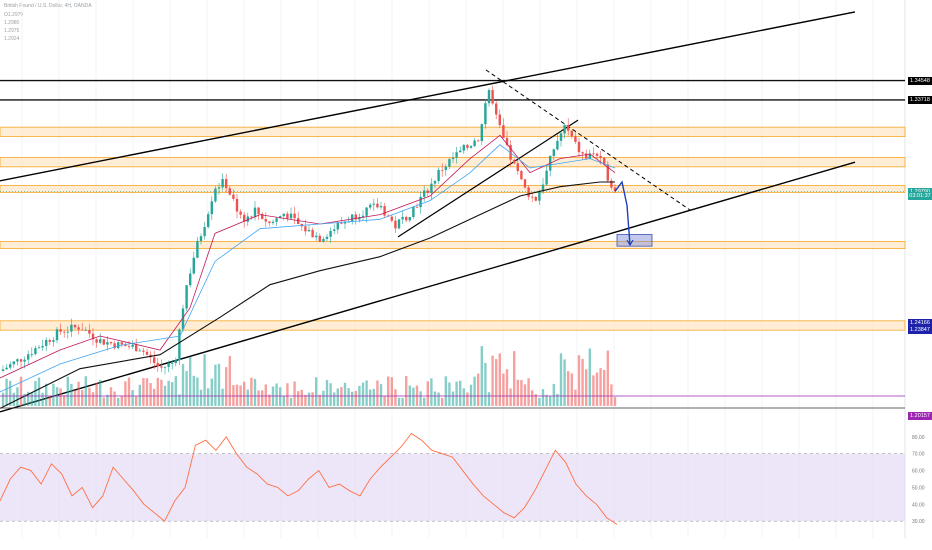  I want to click on symbol-title: British Pound / U.S. Dollar, 4H, OANDA, so click(48, 6).